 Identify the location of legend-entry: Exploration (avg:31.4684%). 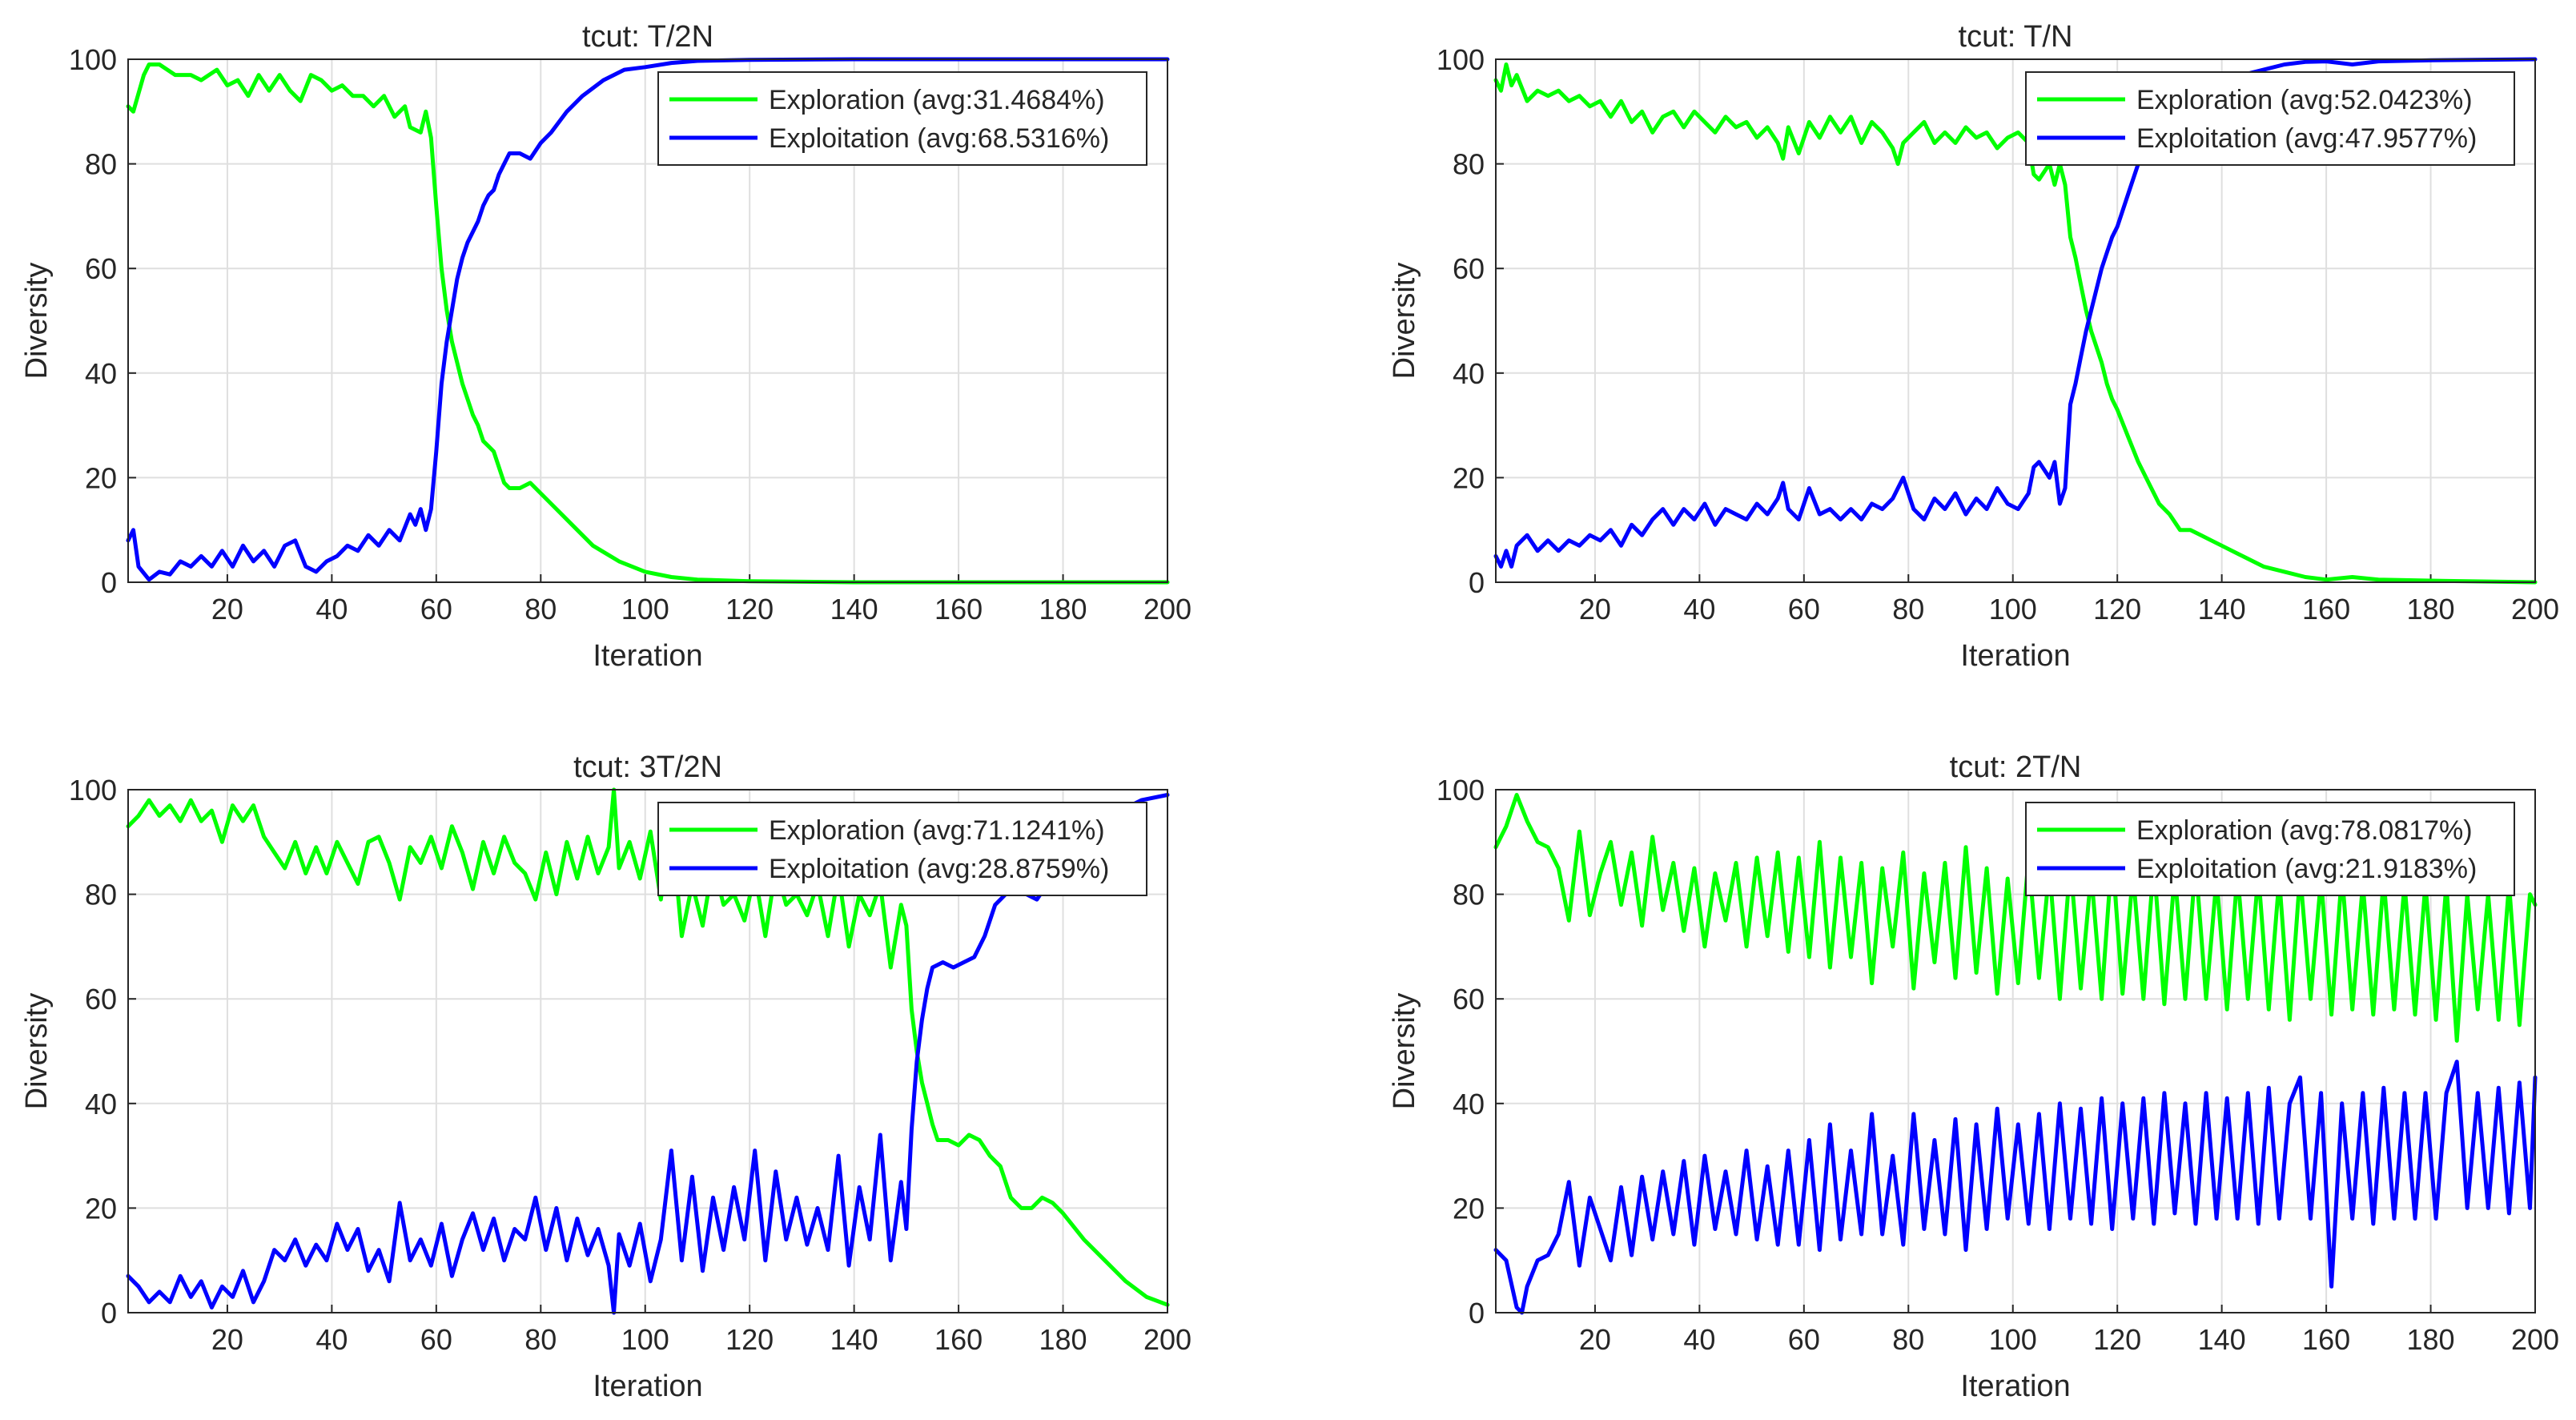
(937, 100).